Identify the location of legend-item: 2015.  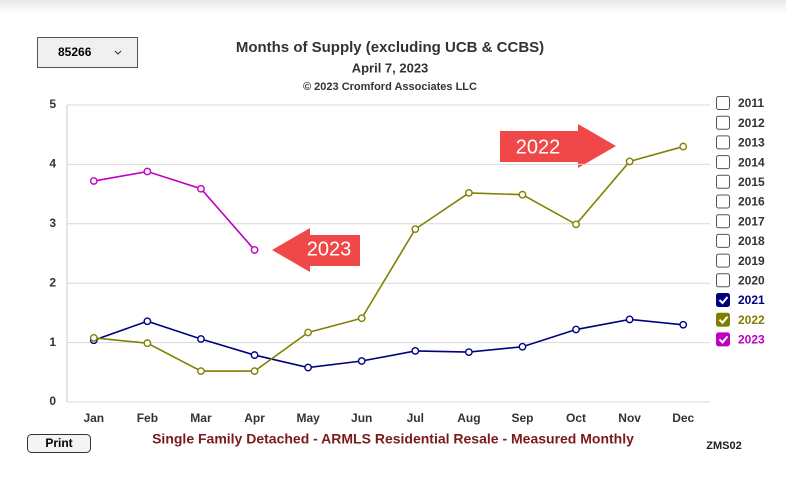
(741, 181).